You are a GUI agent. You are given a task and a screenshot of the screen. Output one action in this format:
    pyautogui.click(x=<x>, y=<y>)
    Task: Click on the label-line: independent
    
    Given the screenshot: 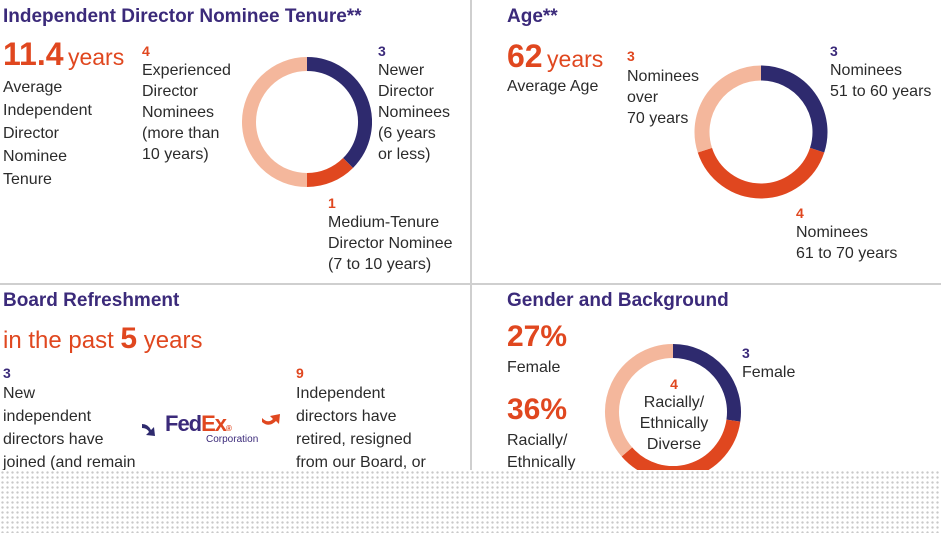 What is the action you would take?
    pyautogui.click(x=47, y=416)
    